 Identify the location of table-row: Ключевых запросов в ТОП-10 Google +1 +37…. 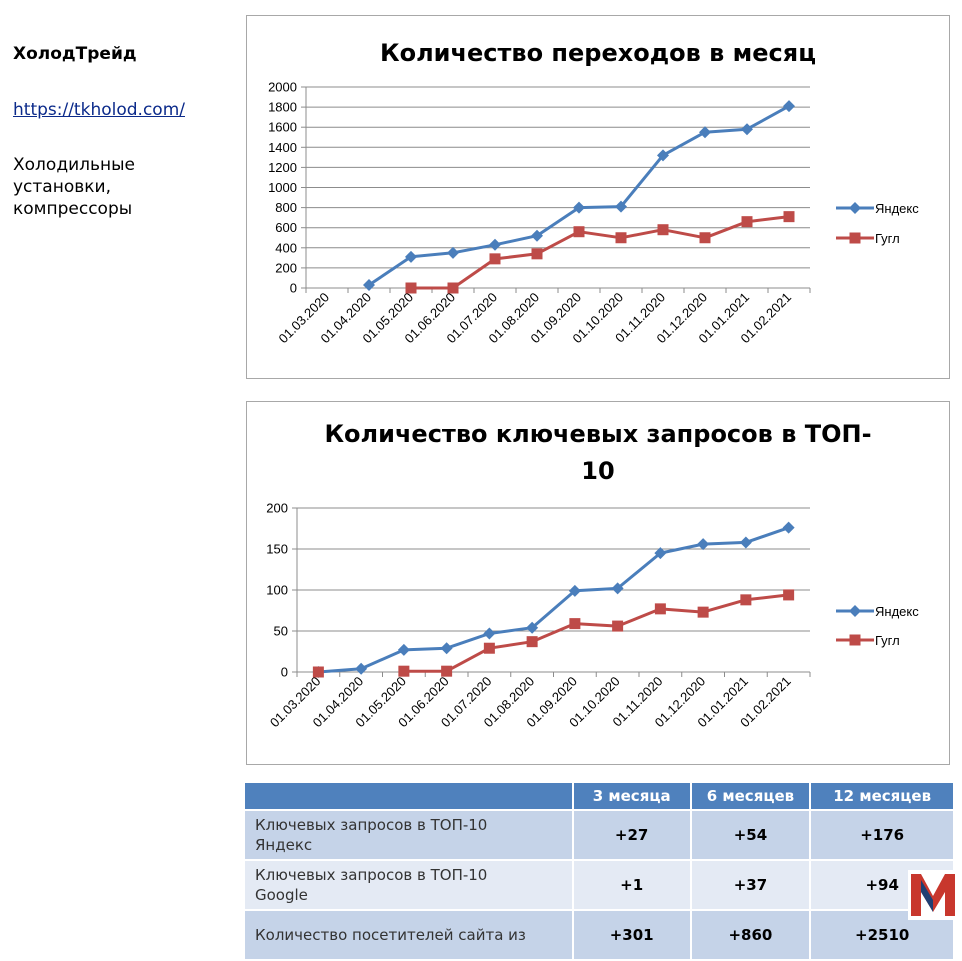
(599, 885).